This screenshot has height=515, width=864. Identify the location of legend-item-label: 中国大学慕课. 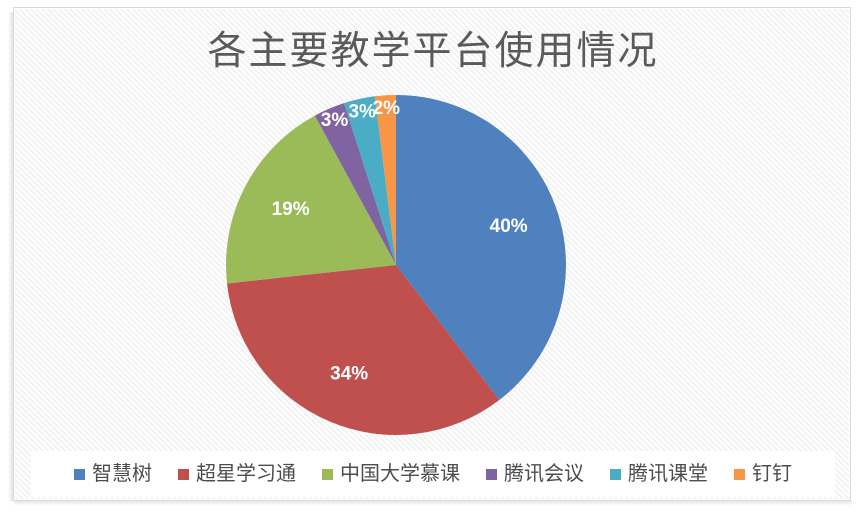
(400, 474).